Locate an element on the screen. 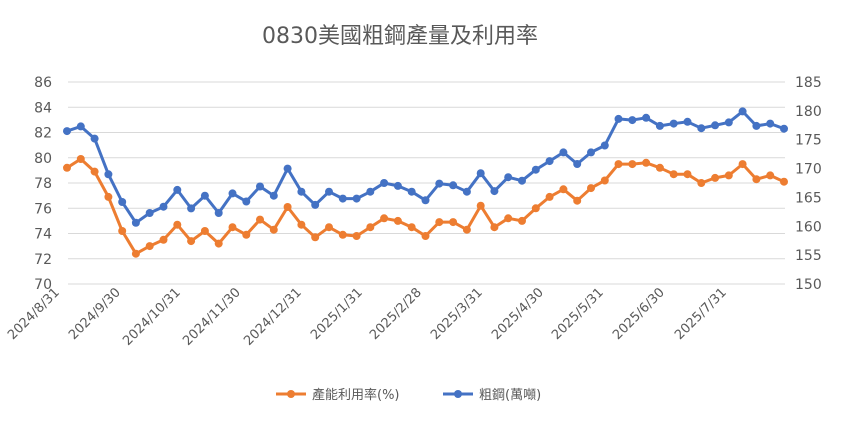 This screenshot has width=841, height=421. legend-item: 產能利用率(%) is located at coordinates (338, 395).